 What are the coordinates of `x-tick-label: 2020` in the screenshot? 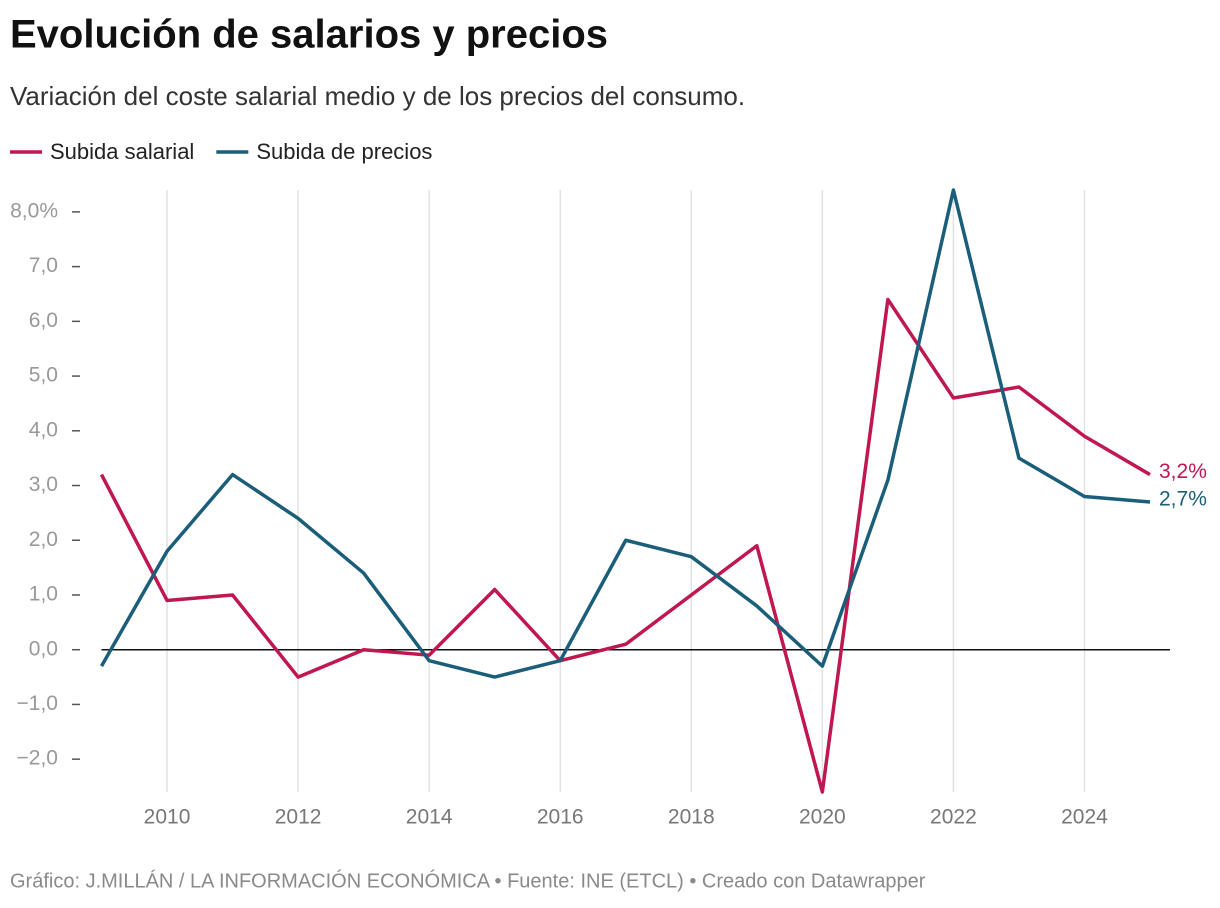 It's located at (822, 817).